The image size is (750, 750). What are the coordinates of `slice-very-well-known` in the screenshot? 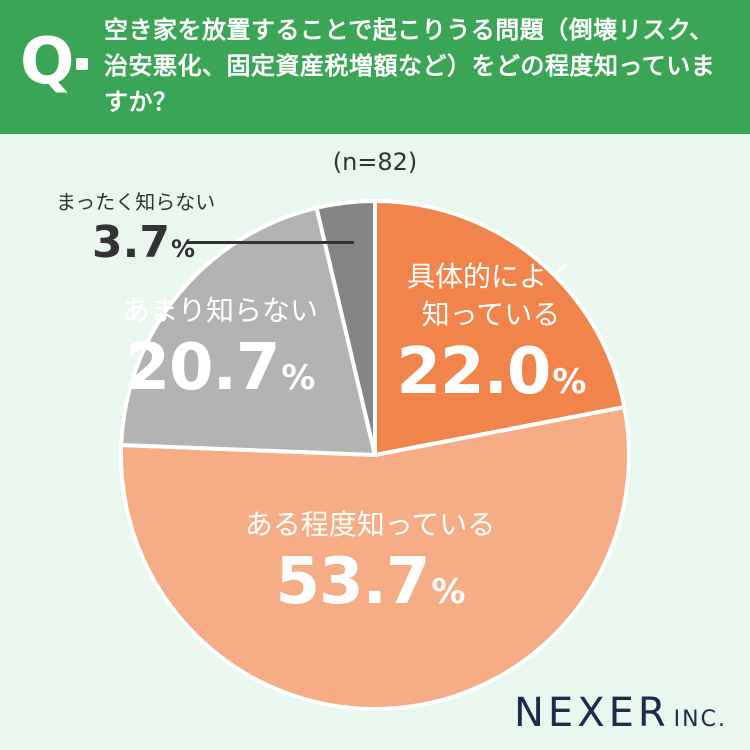 It's located at (500, 328).